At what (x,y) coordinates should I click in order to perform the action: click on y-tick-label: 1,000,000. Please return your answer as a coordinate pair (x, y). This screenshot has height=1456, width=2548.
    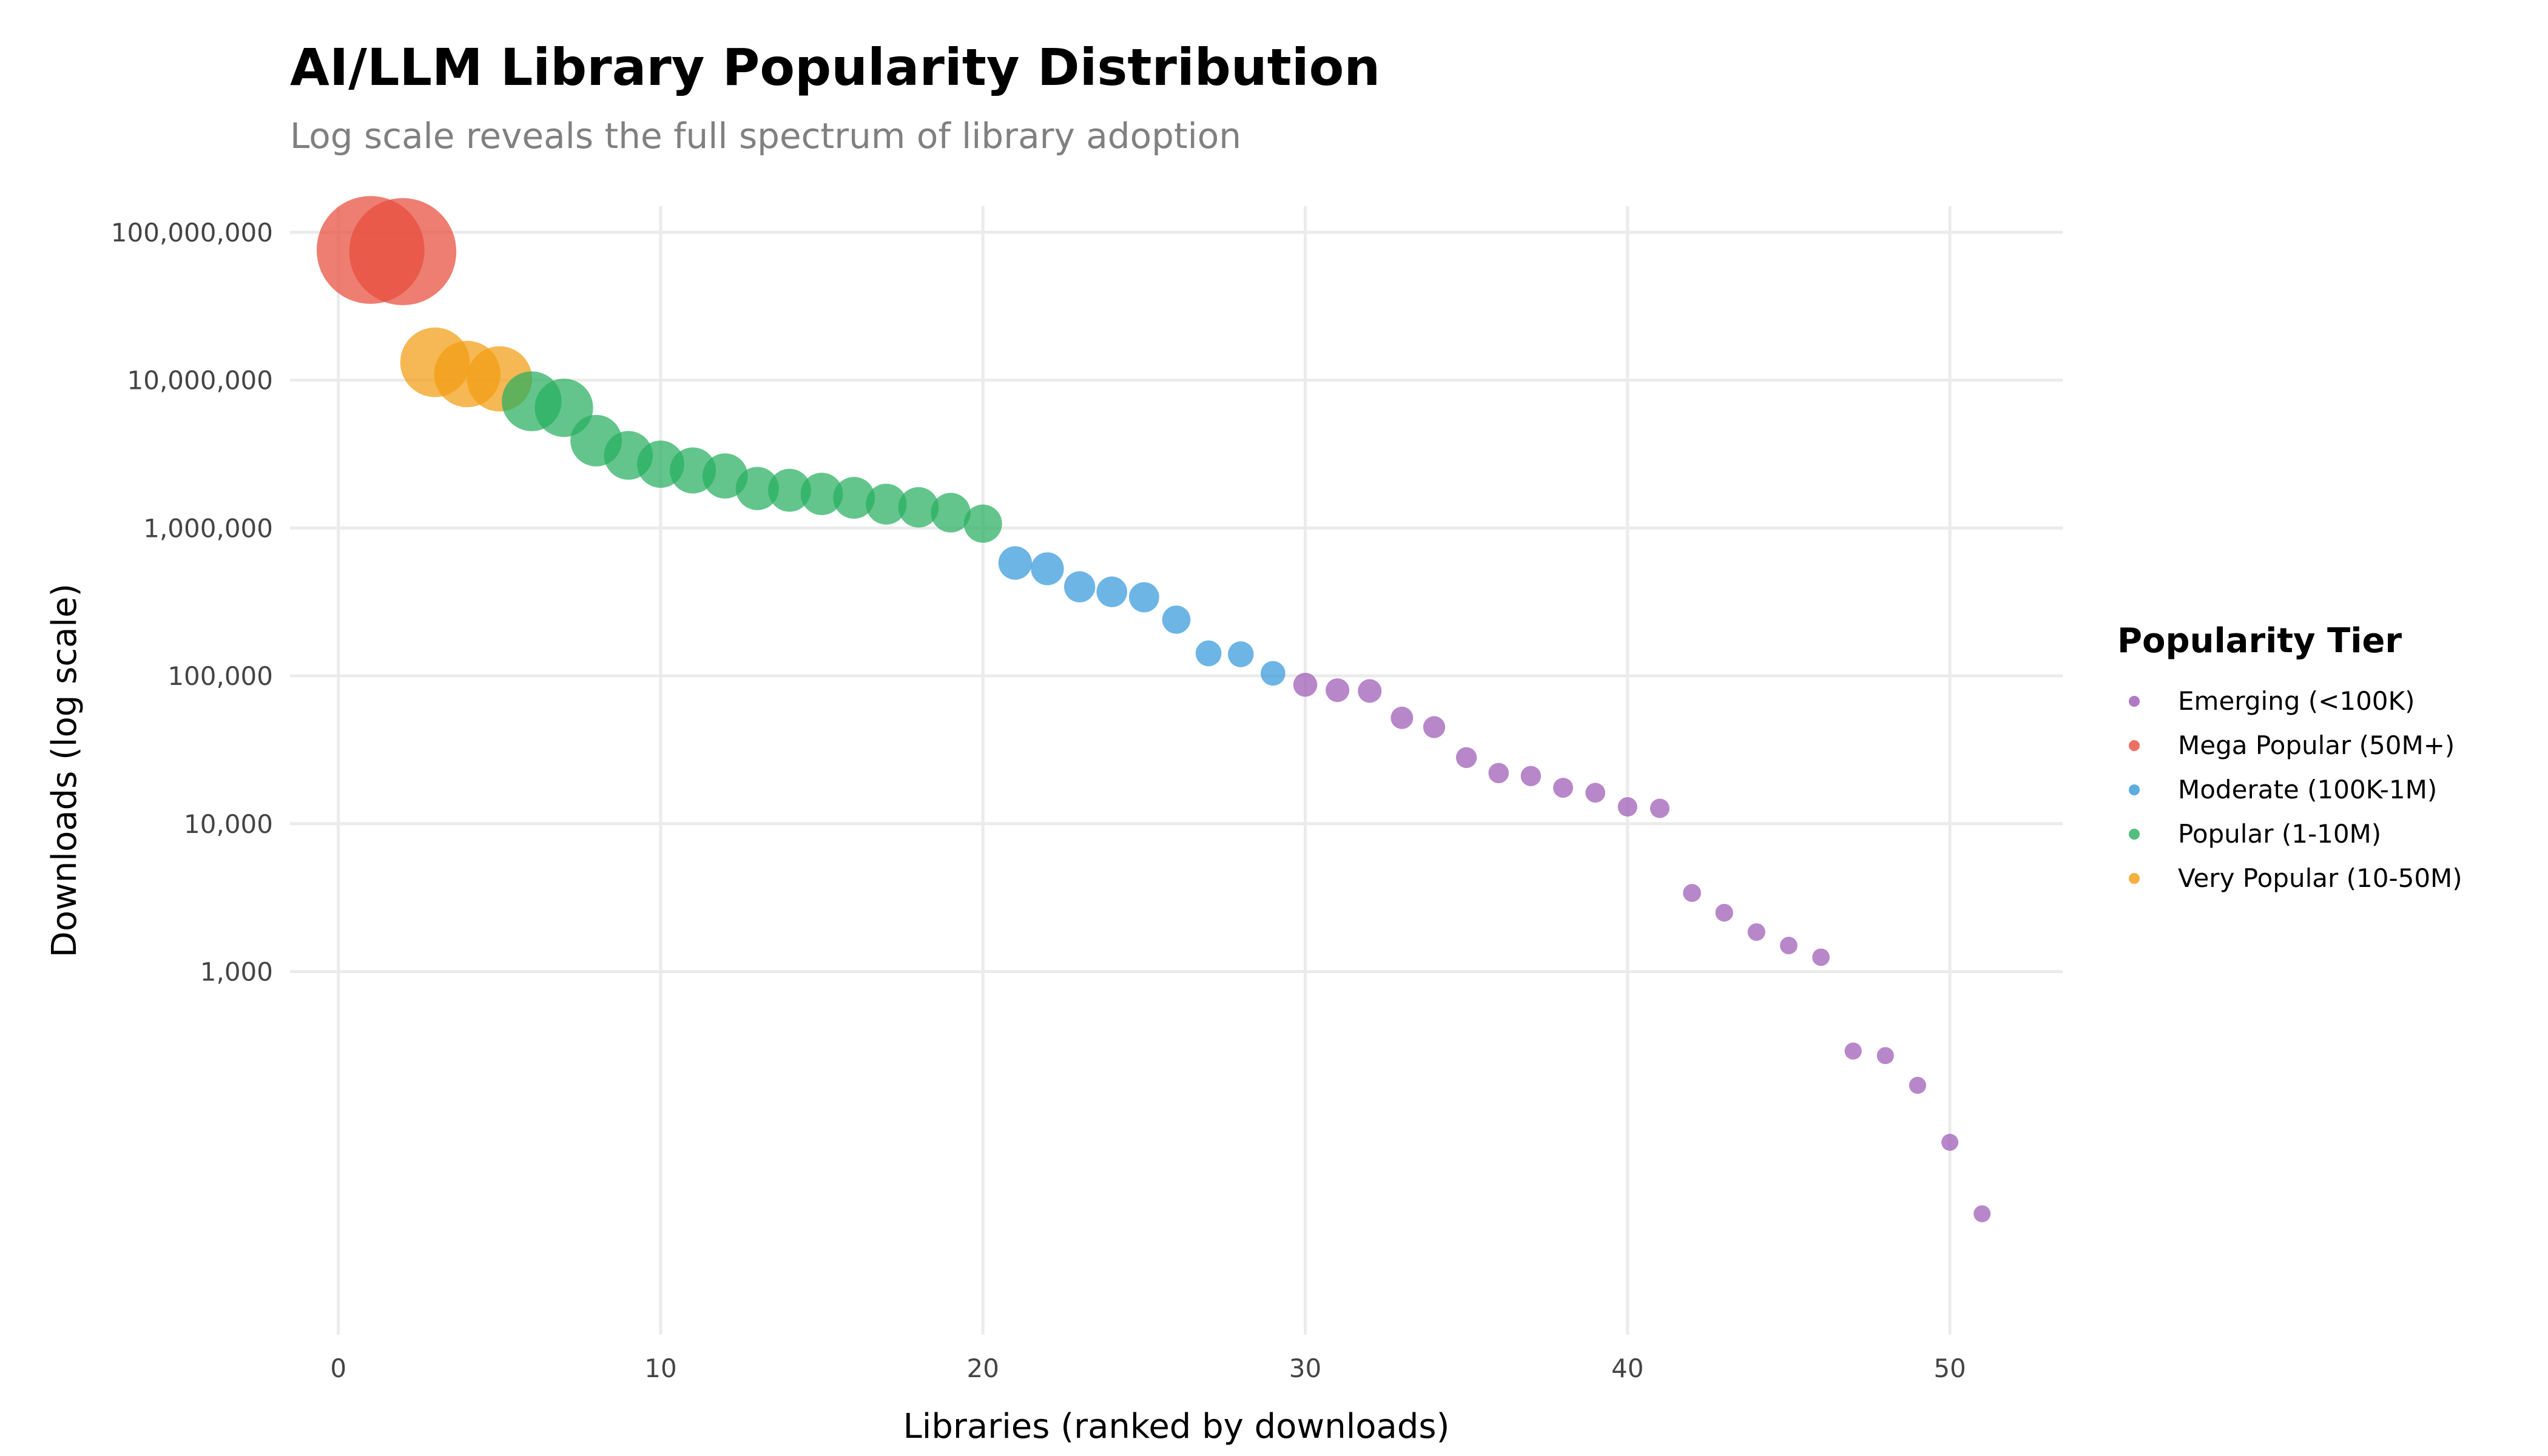
    Looking at the image, I should click on (208, 528).